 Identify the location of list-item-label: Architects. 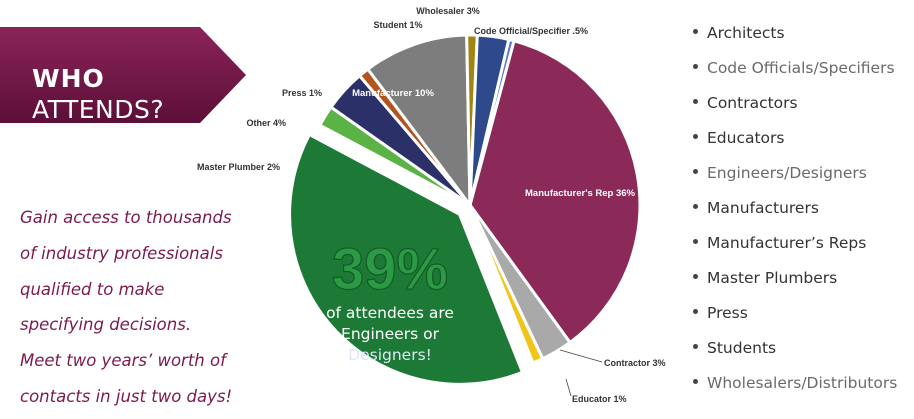
(746, 33).